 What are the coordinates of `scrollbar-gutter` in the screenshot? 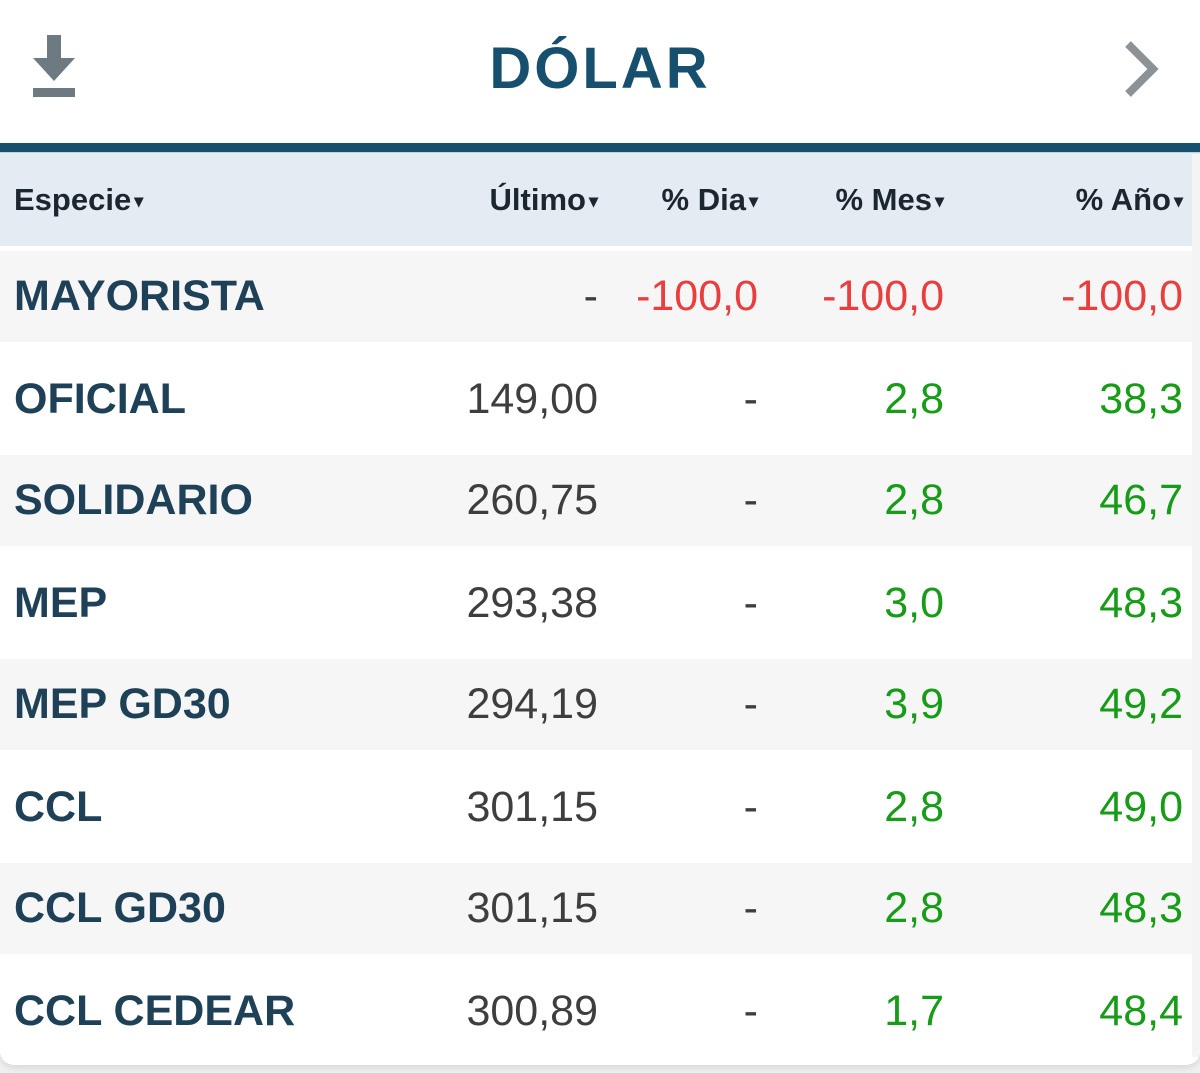 It's located at (1196, 605).